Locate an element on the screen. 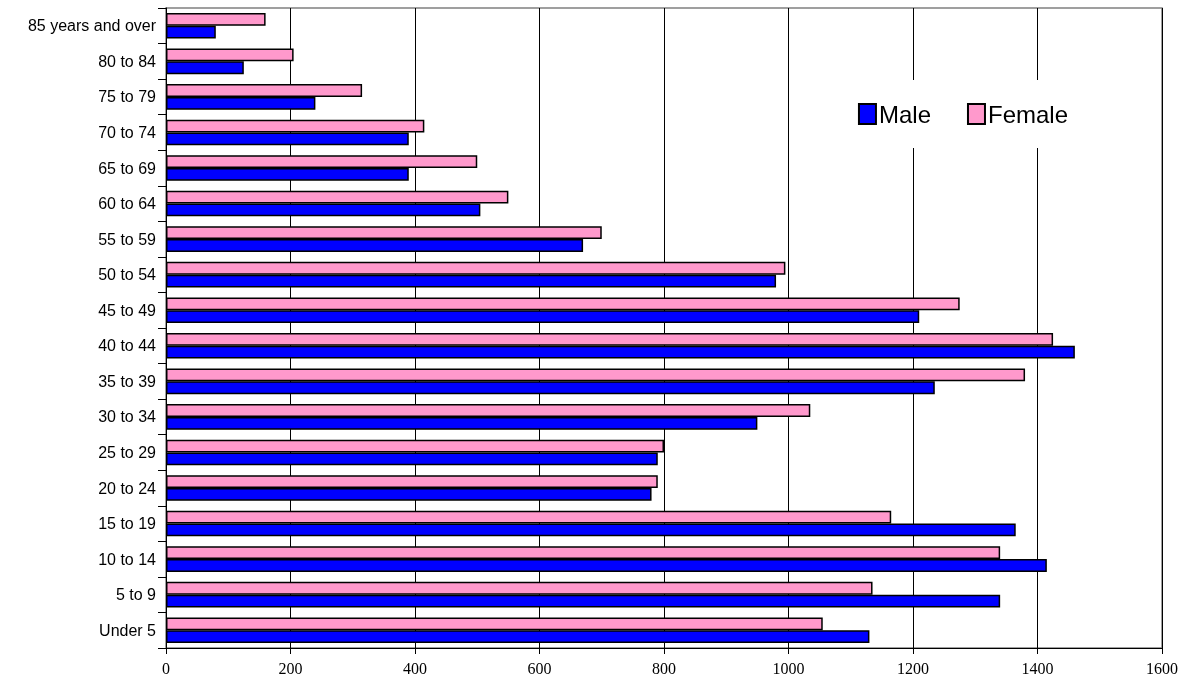 The image size is (1184, 691). y-tick-label: 60 to 64 is located at coordinates (127, 204).